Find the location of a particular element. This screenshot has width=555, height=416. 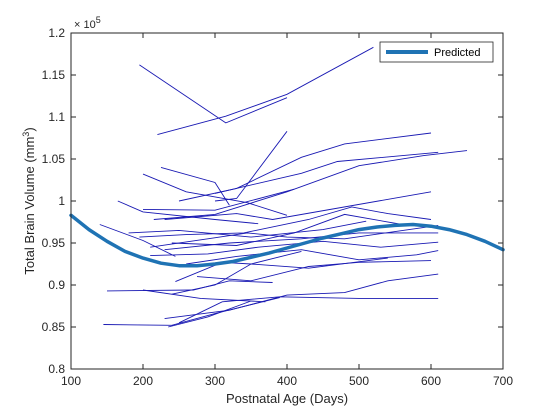

x-tick-label: 200 is located at coordinates (143, 381).